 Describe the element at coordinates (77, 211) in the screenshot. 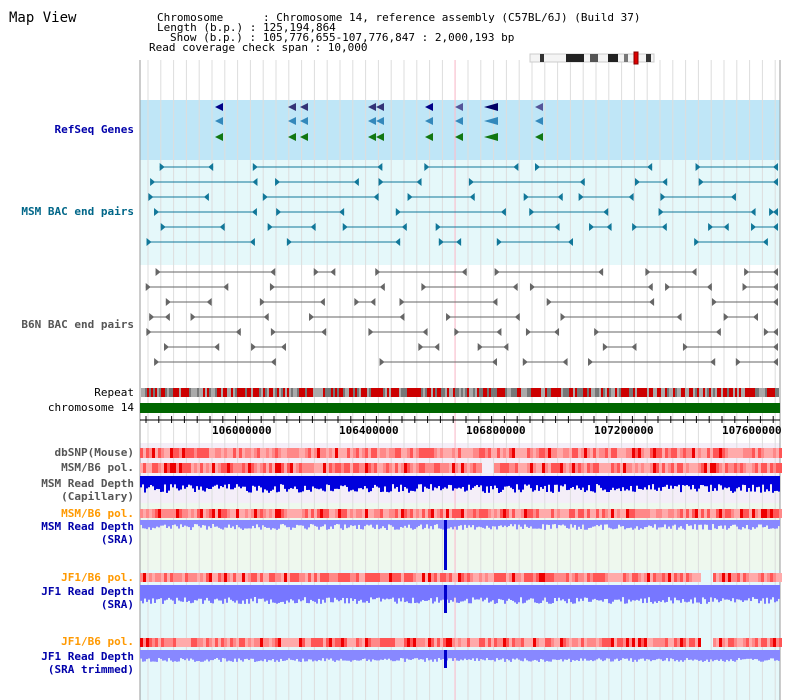

I see `msm-bac-label: MSM BAC end pairs` at that location.